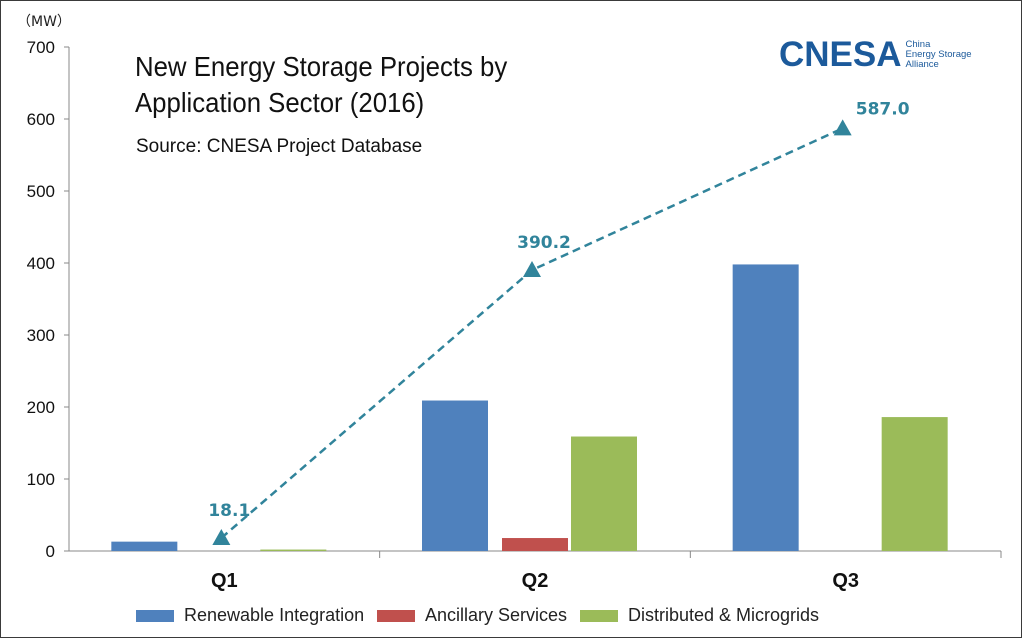 The image size is (1024, 640). What do you see at coordinates (41, 479) in the screenshot?
I see `y-tick-label: 100` at bounding box center [41, 479].